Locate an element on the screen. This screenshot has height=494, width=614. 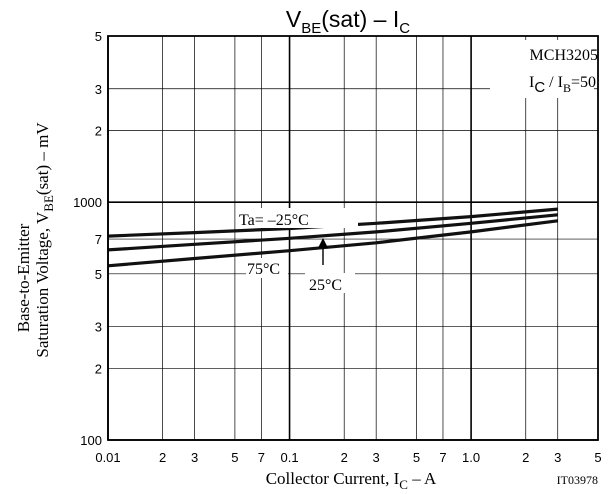
x-tick-label: 0.1 is located at coordinates (290, 457).